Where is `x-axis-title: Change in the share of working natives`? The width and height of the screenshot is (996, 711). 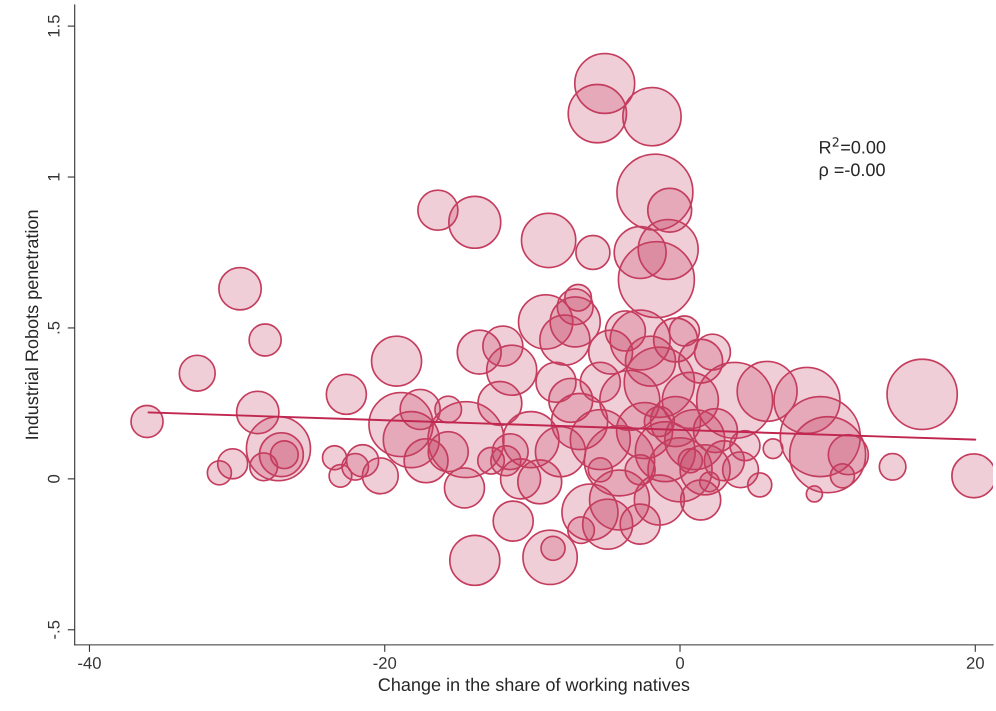 x-axis-title: Change in the share of working natives is located at coordinates (534, 686).